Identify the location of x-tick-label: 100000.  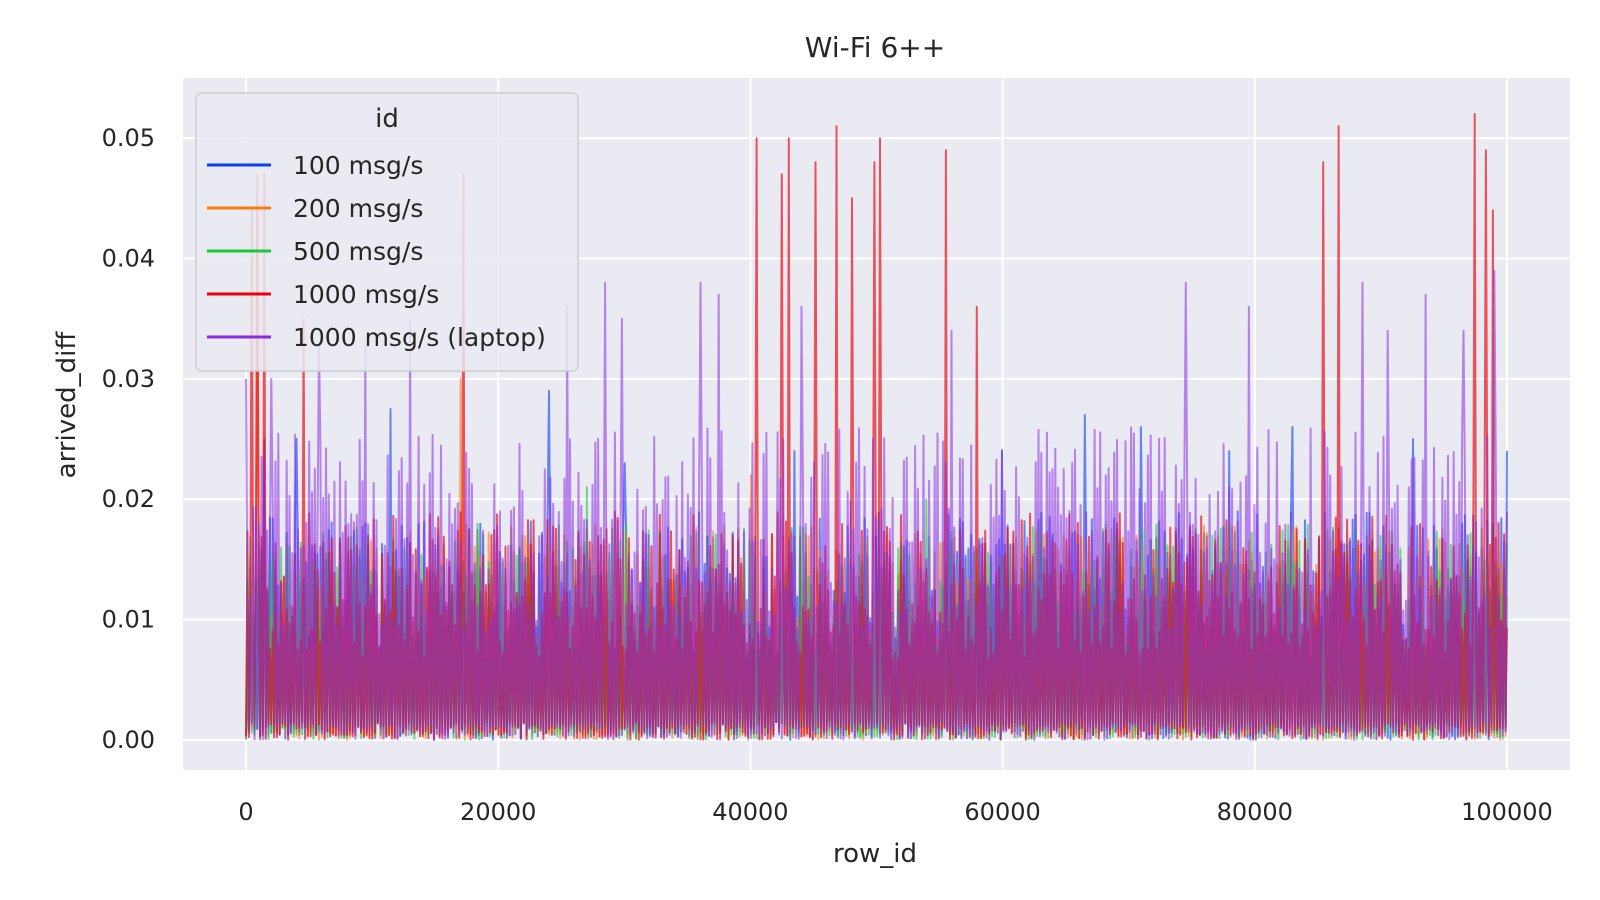
(1507, 812).